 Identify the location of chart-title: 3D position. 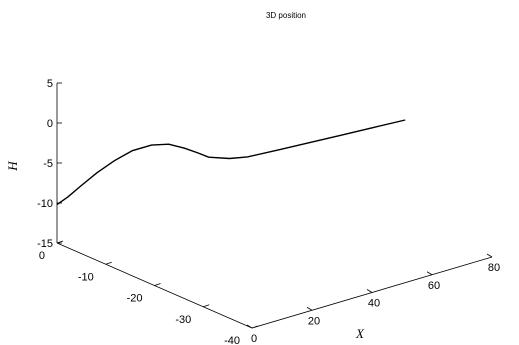
(286, 15).